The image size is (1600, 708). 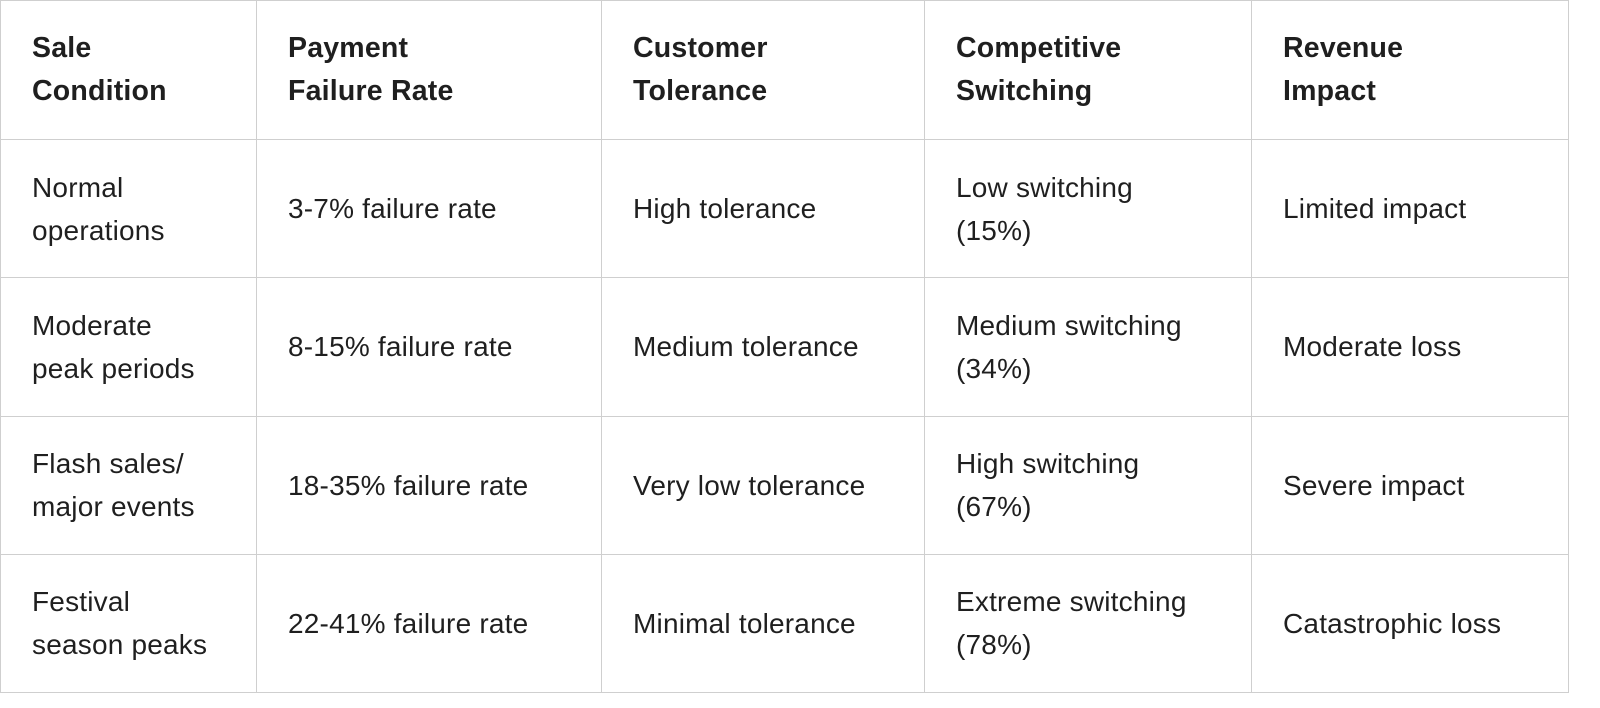 I want to click on cell-sale-condition: Normal operations, so click(x=128, y=208).